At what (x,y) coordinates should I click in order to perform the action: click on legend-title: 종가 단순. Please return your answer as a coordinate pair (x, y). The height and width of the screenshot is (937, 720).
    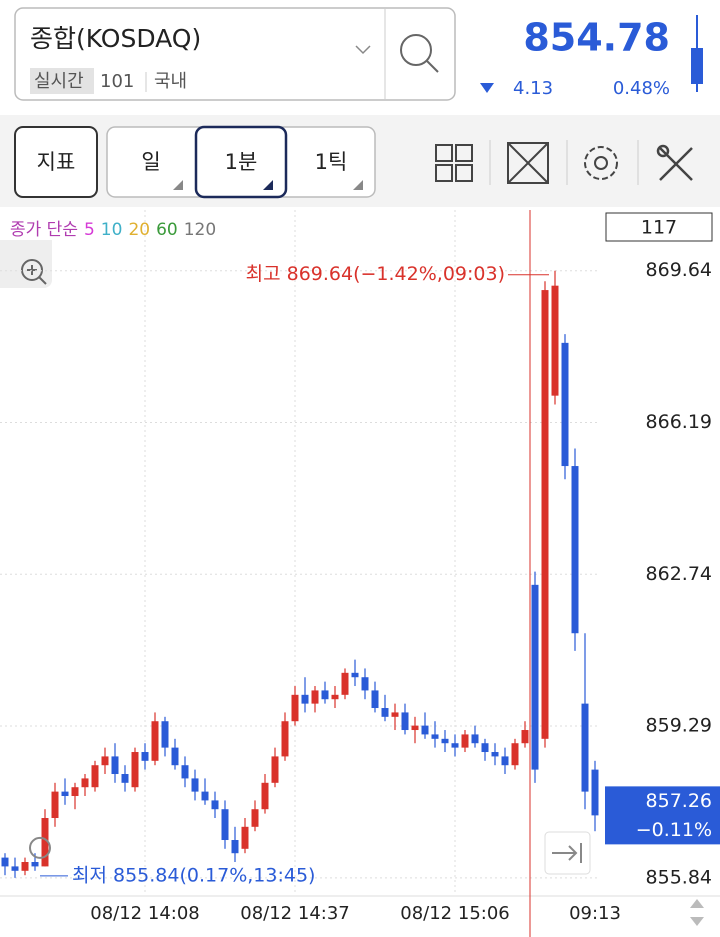
    Looking at the image, I should click on (44, 230).